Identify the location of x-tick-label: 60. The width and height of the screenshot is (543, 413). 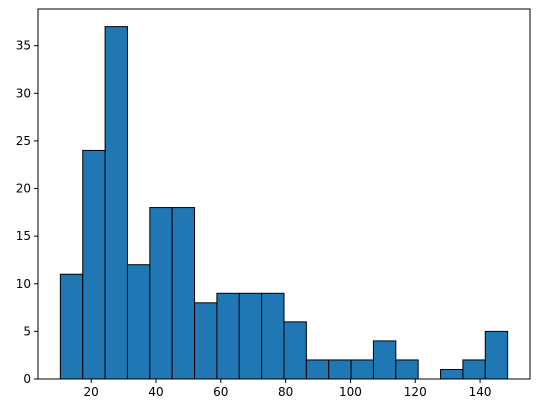
(220, 392).